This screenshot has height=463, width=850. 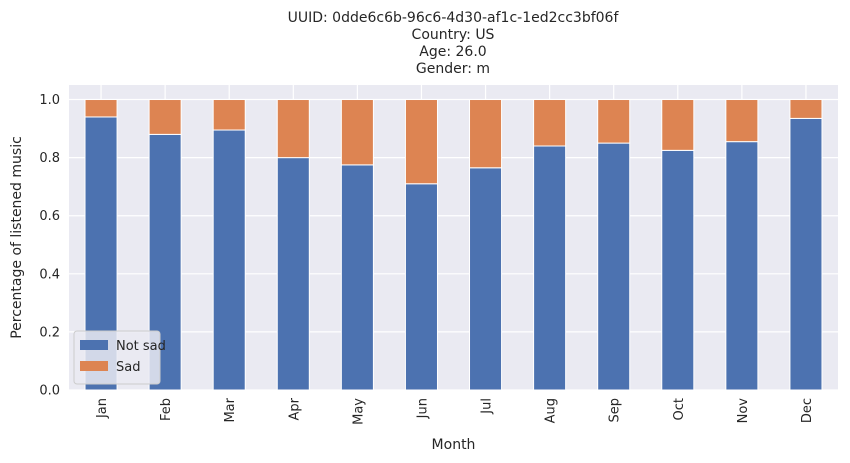 I want to click on x-tick-label: Feb, so click(x=166, y=409).